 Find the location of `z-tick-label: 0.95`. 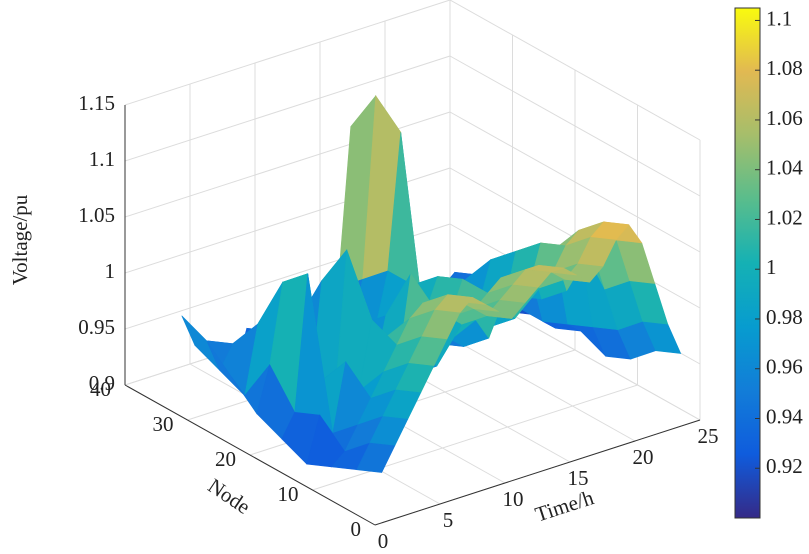

z-tick-label: 0.95 is located at coordinates (96, 327).